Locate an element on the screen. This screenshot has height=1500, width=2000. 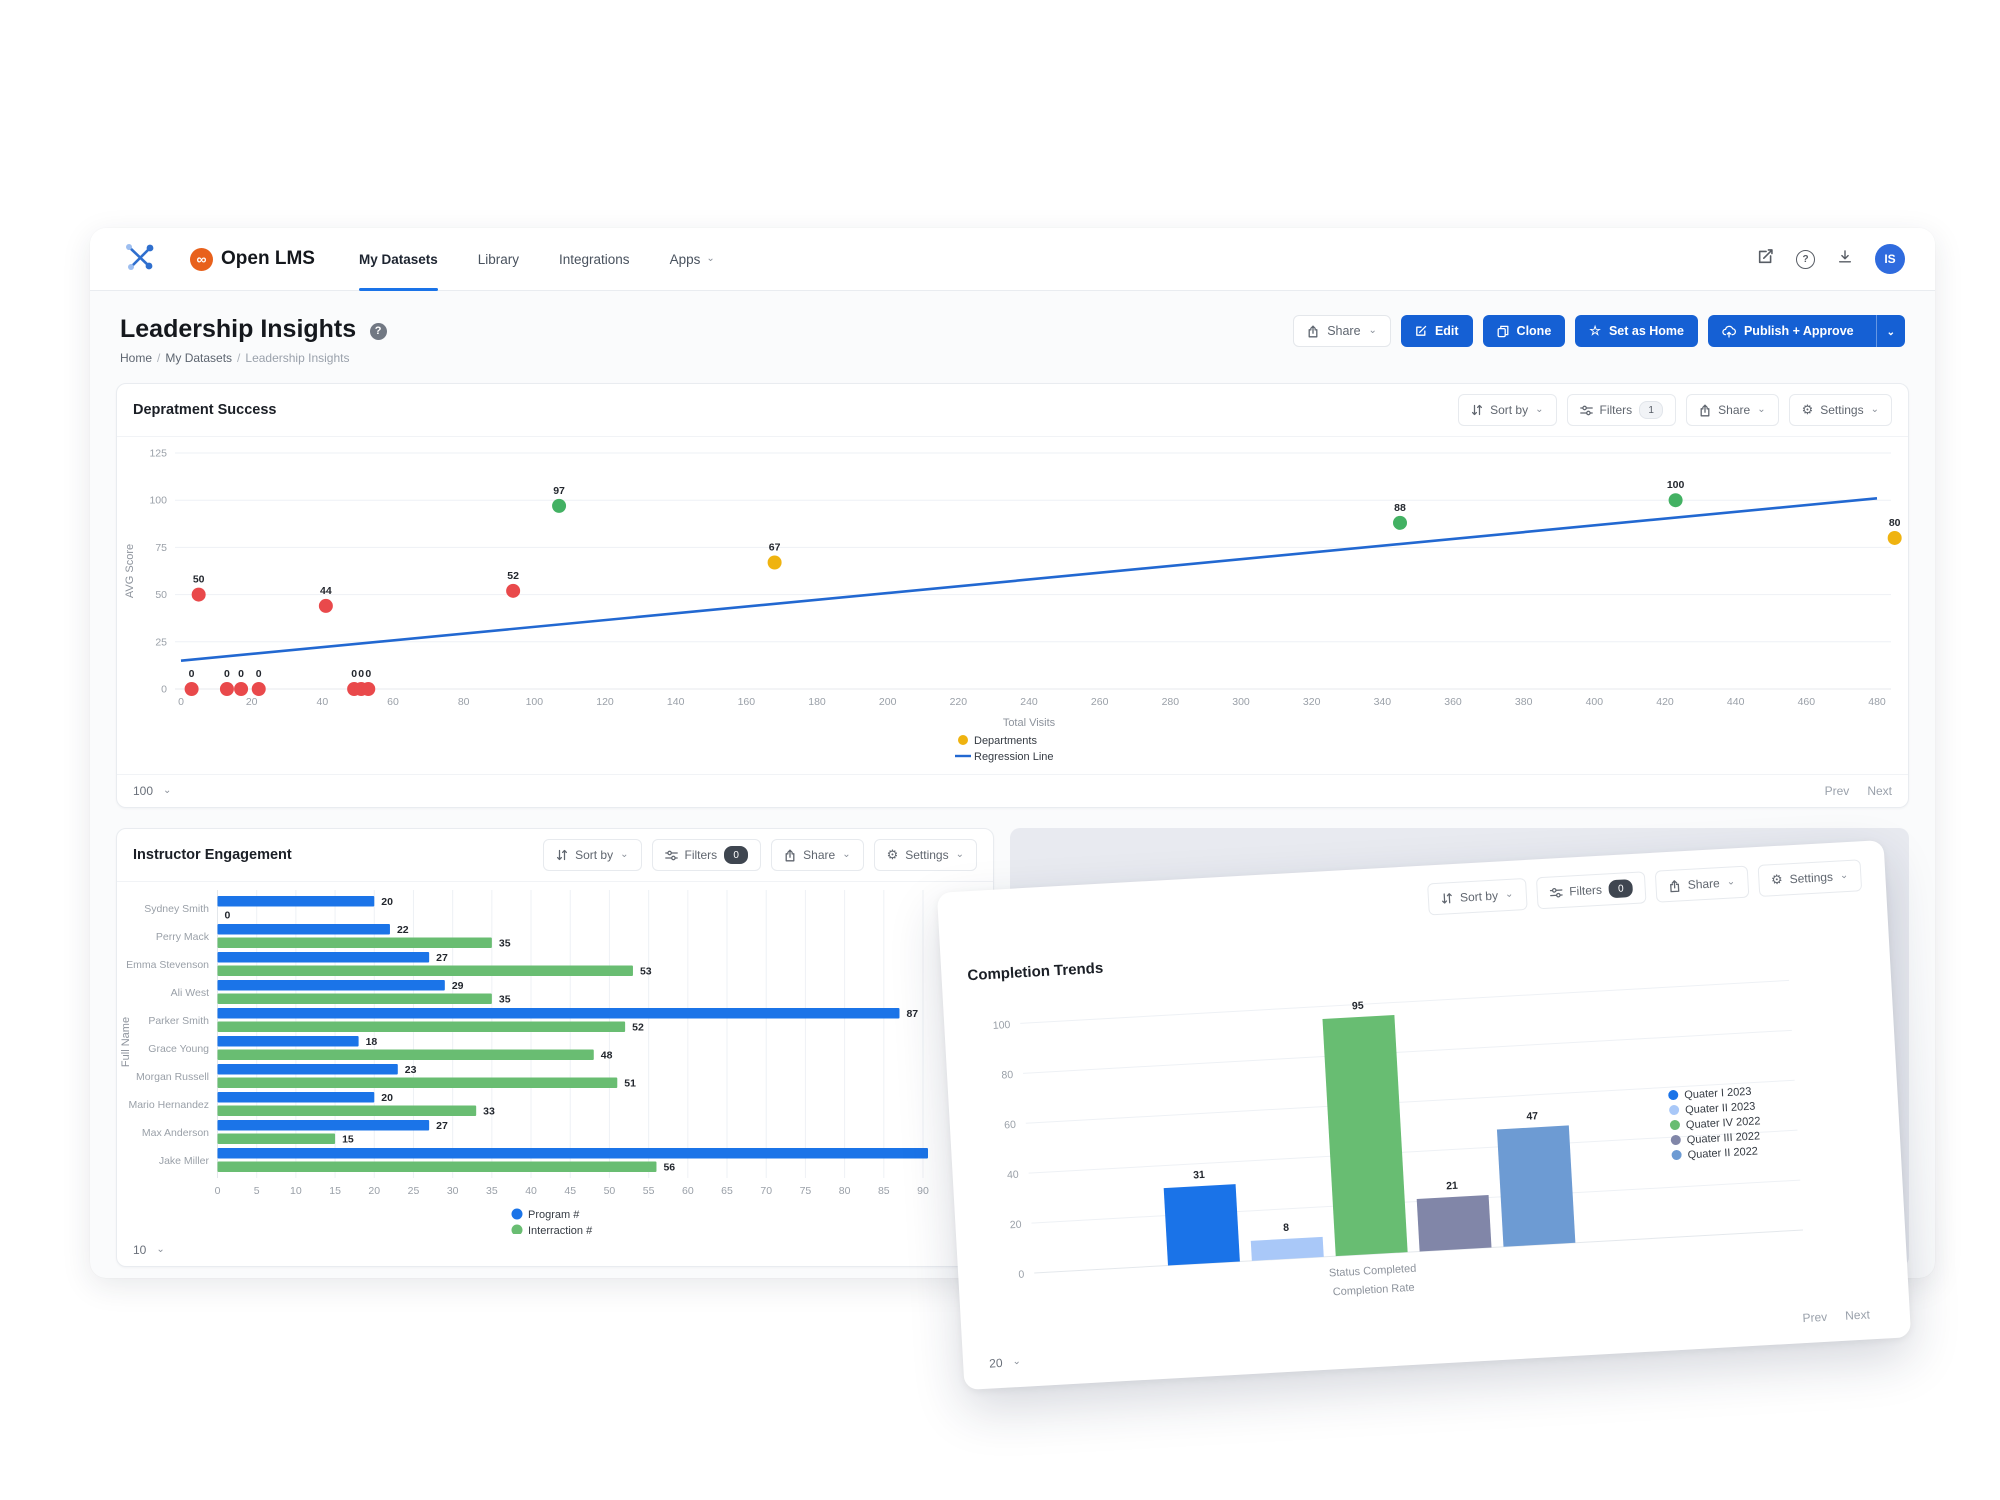
sort-arrows-icon is located at coordinates (1447, 898).